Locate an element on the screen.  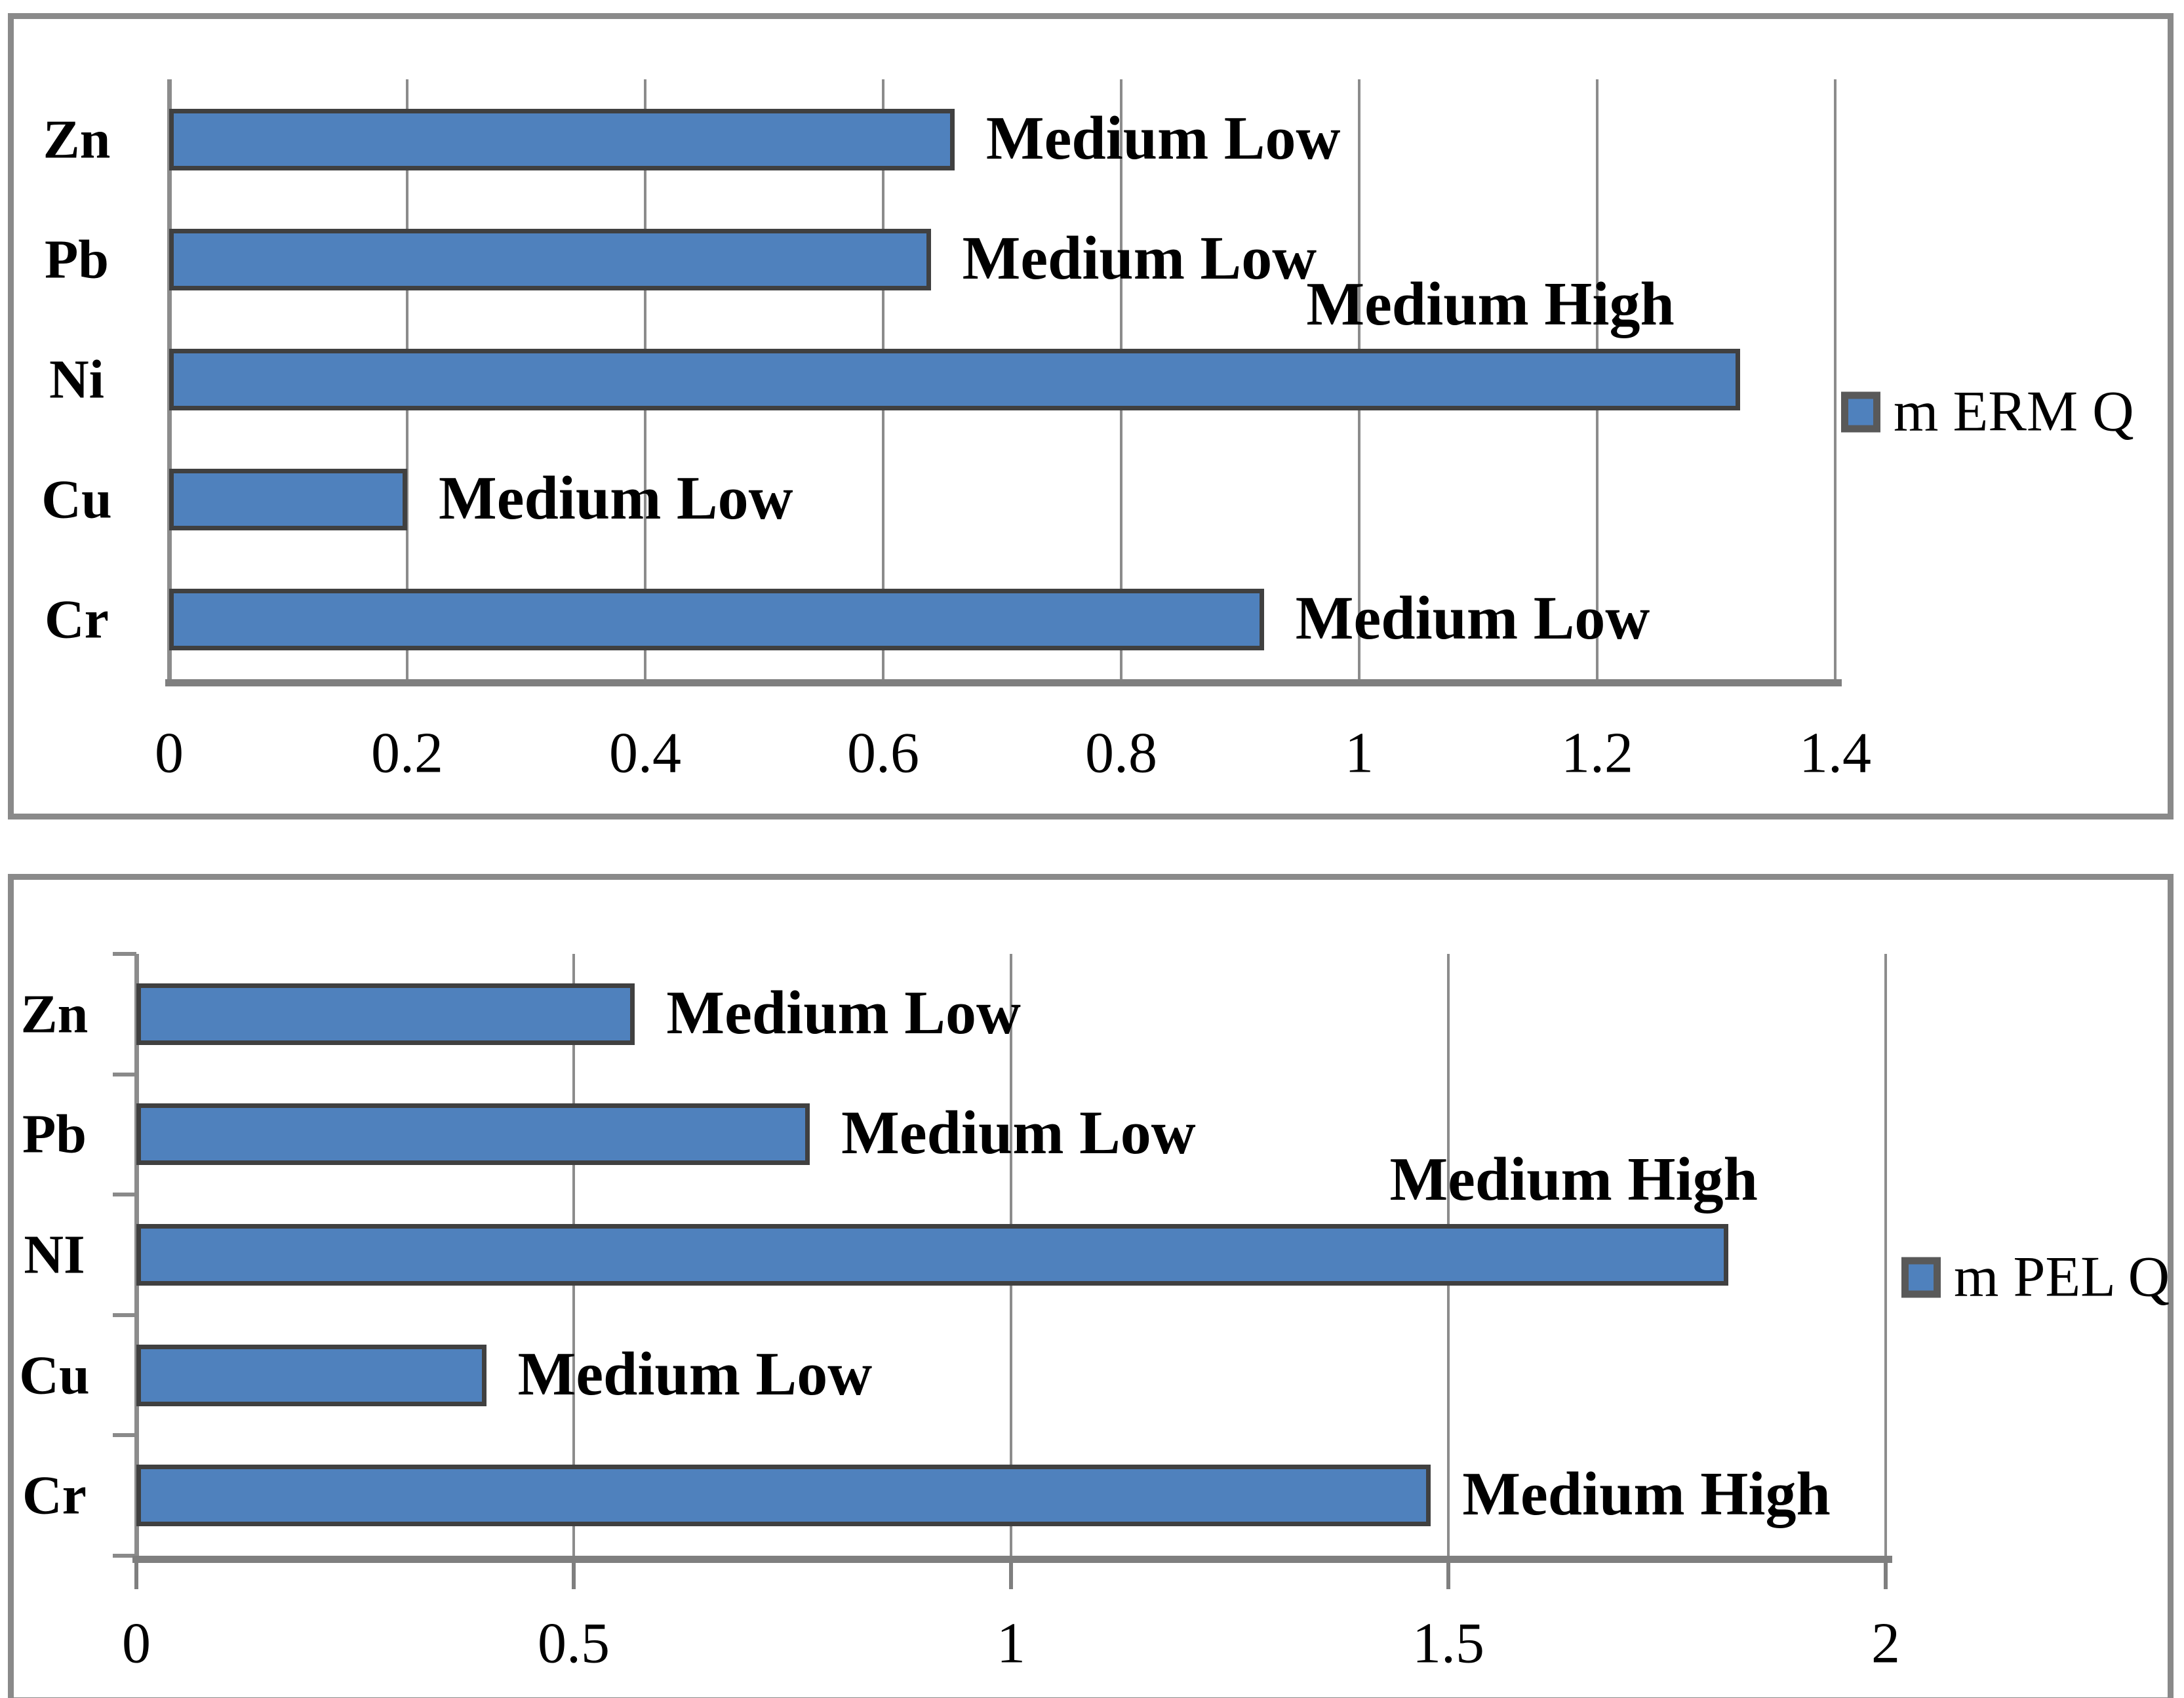
legend: m PEL Q is located at coordinates (2035, 1277).